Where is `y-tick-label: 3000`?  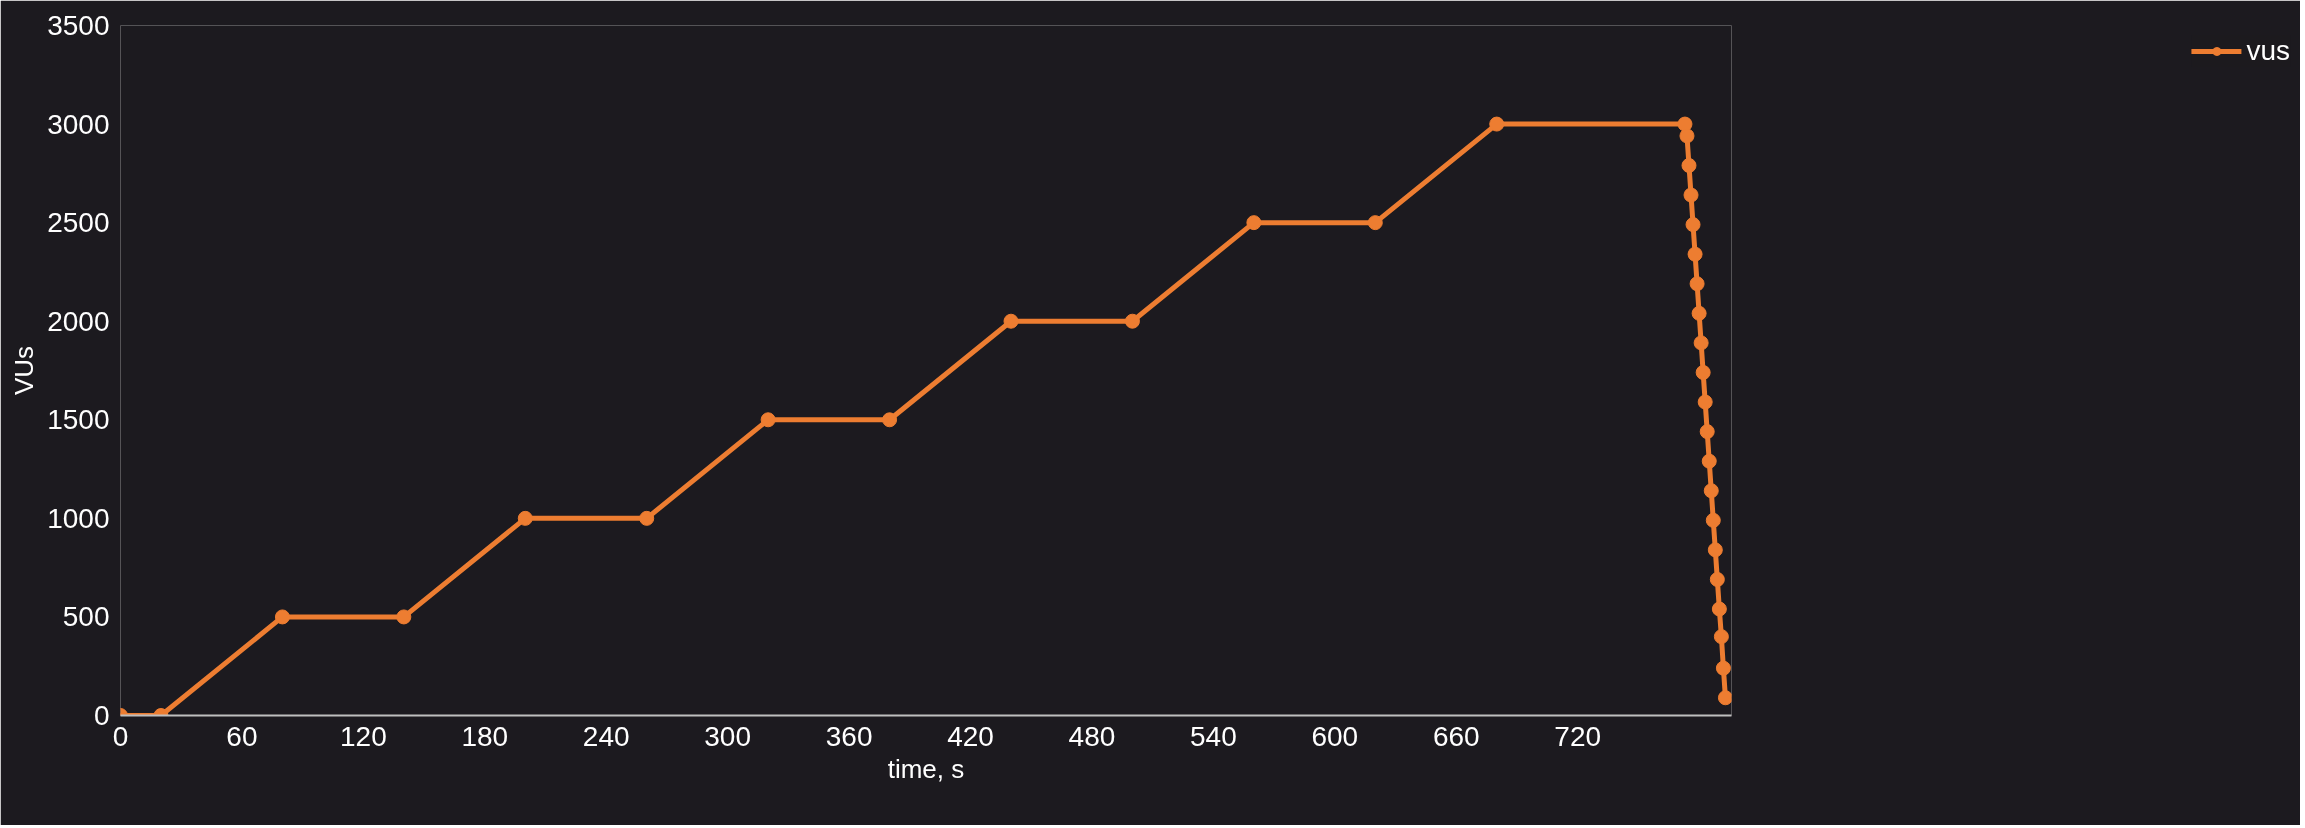 y-tick-label: 3000 is located at coordinates (78, 124).